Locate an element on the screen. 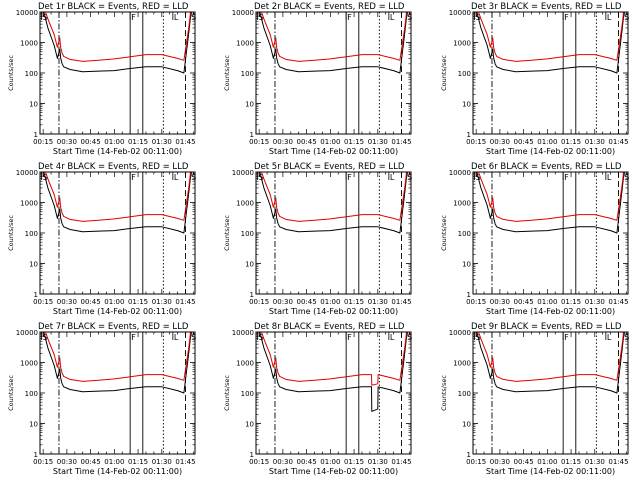  chart-title: Det 6r BLACK = Events, RED = LLD is located at coordinates (546, 167).